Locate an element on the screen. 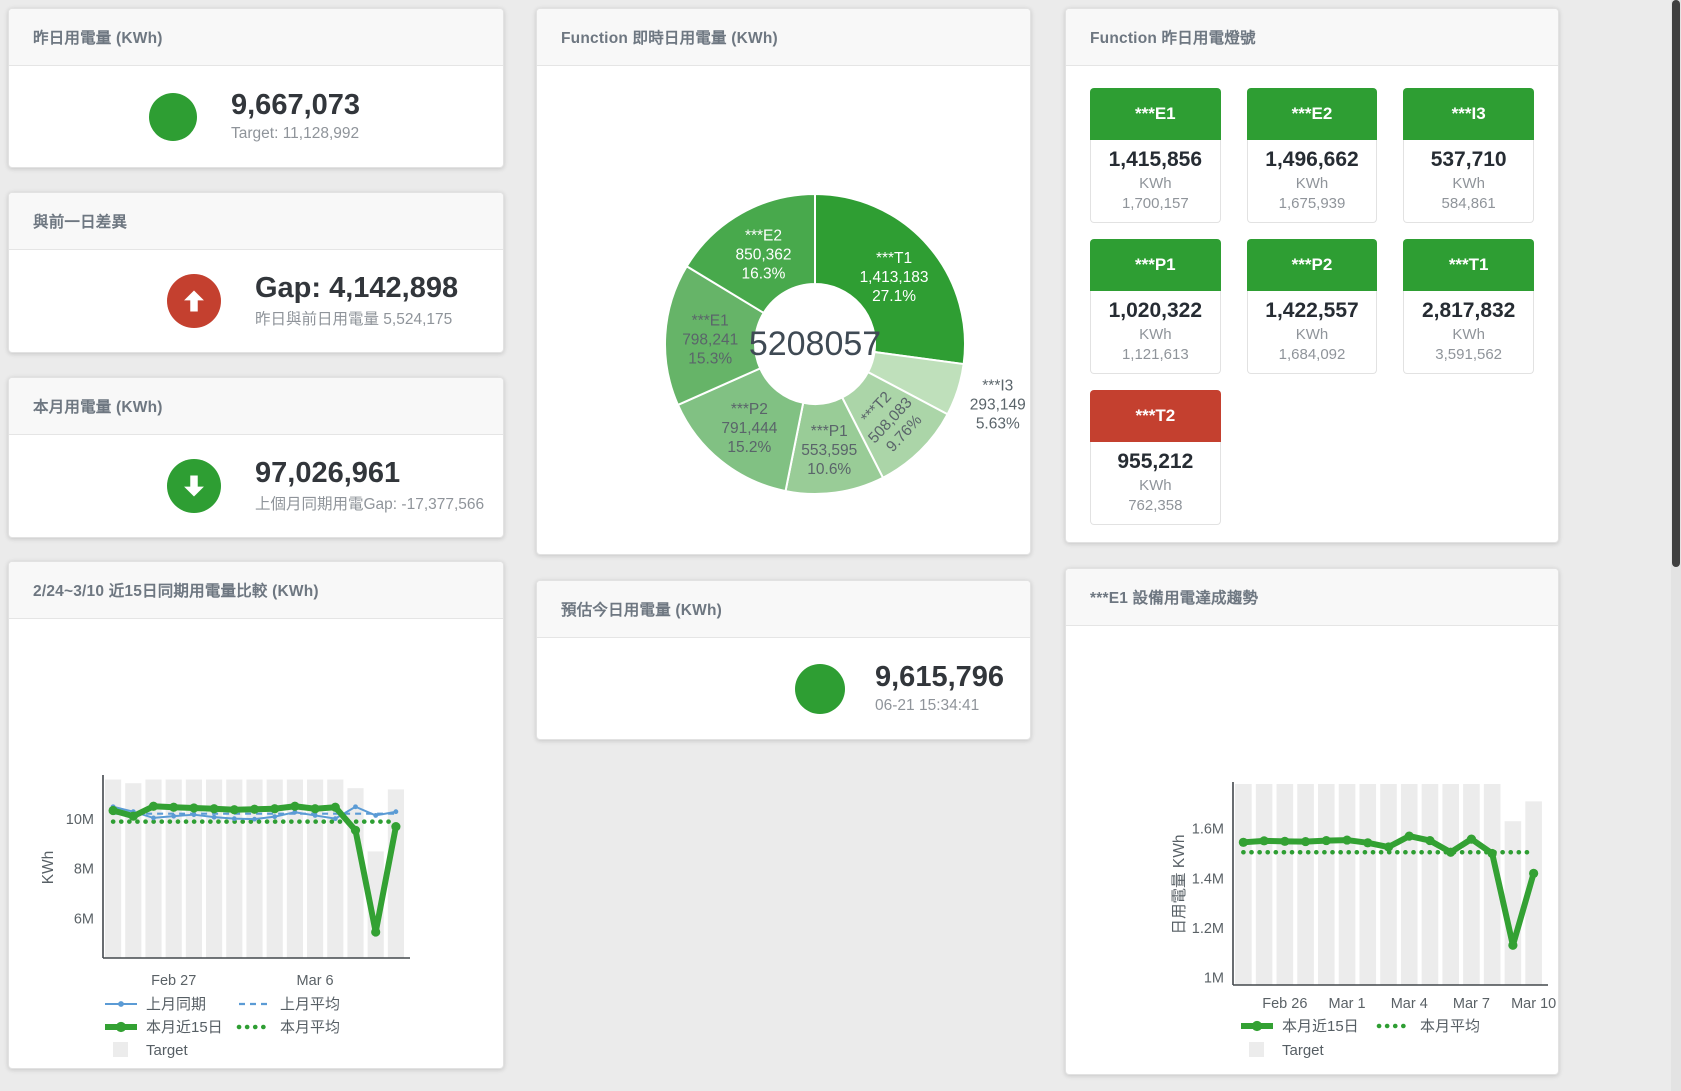  light-tile: ***P1 1,020,322 KWh 1,121,613 is located at coordinates (1155, 306).